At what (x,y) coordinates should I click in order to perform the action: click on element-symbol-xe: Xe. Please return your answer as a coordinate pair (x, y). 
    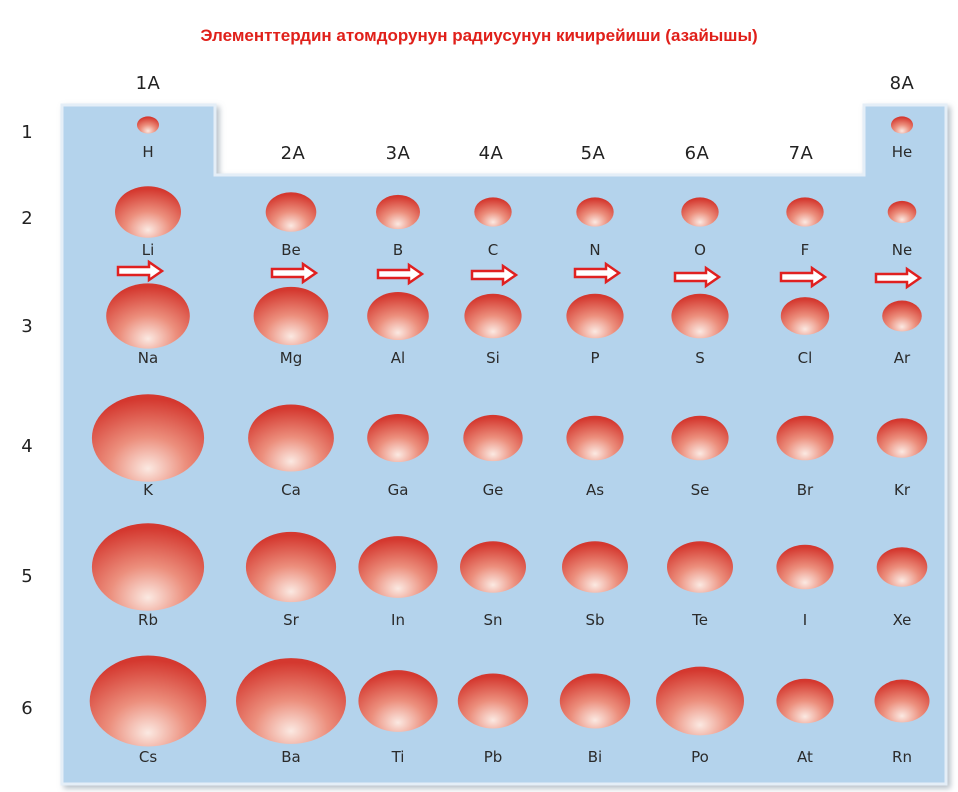
    Looking at the image, I should click on (902, 620).